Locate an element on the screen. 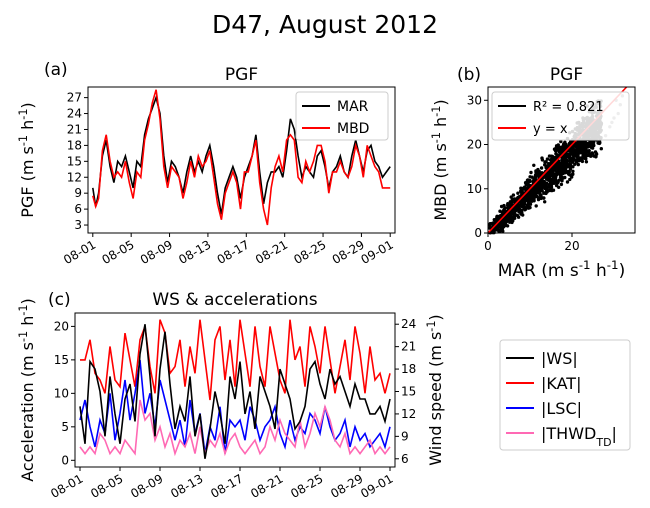 The height and width of the screenshot is (508, 650). series-line-ws is located at coordinates (235, 391).